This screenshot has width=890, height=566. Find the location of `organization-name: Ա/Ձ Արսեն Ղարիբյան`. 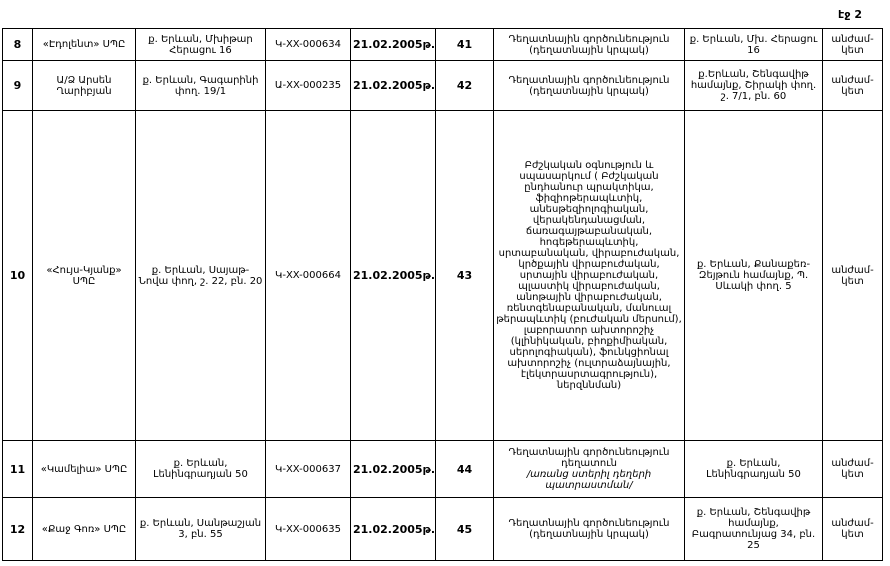

organization-name: Ա/Ձ Արսեն Ղարիբյան is located at coordinates (84, 85).